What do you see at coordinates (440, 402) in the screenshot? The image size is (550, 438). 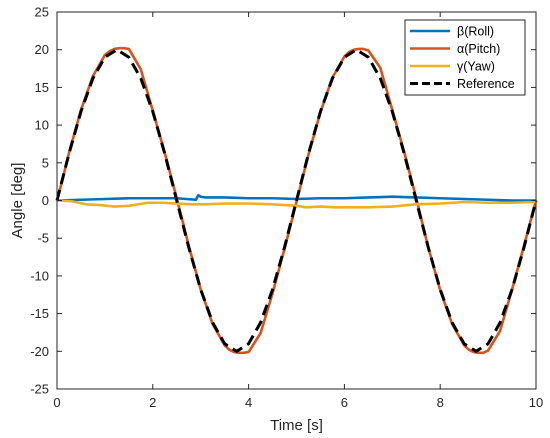 I see `x-tick-label: 8` at bounding box center [440, 402].